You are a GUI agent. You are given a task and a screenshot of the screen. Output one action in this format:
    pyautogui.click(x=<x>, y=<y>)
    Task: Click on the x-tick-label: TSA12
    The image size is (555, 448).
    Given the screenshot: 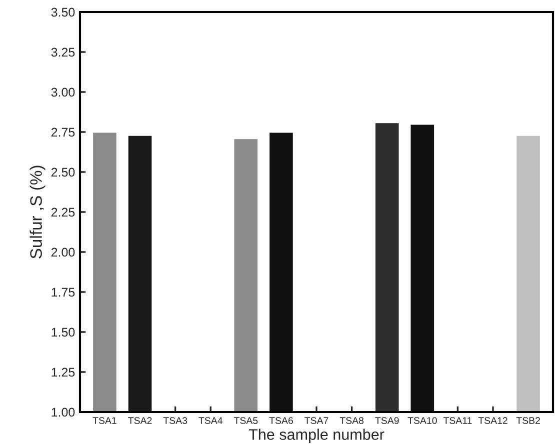 What is the action you would take?
    pyautogui.click(x=493, y=420)
    